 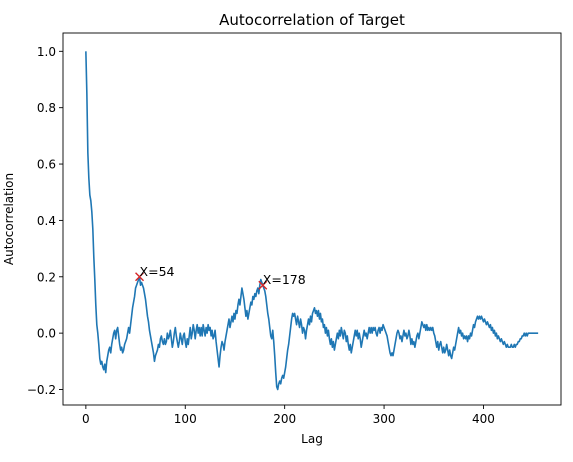 What do you see at coordinates (46, 165) in the screenshot?
I see `y-tick-label: 0.6` at bounding box center [46, 165].